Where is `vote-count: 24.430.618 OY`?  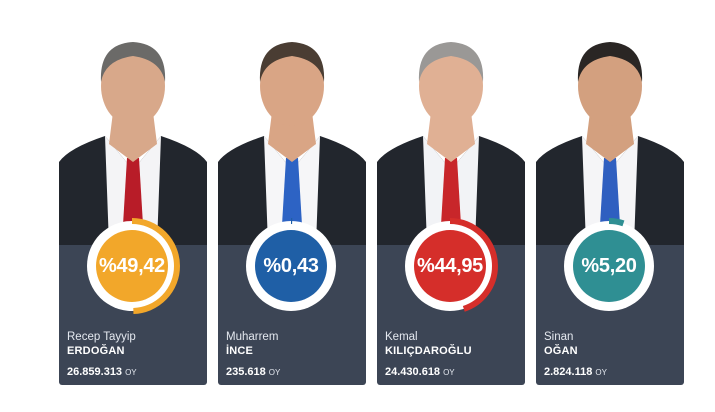
vote-count: 24.430.618 OY is located at coordinates (420, 372).